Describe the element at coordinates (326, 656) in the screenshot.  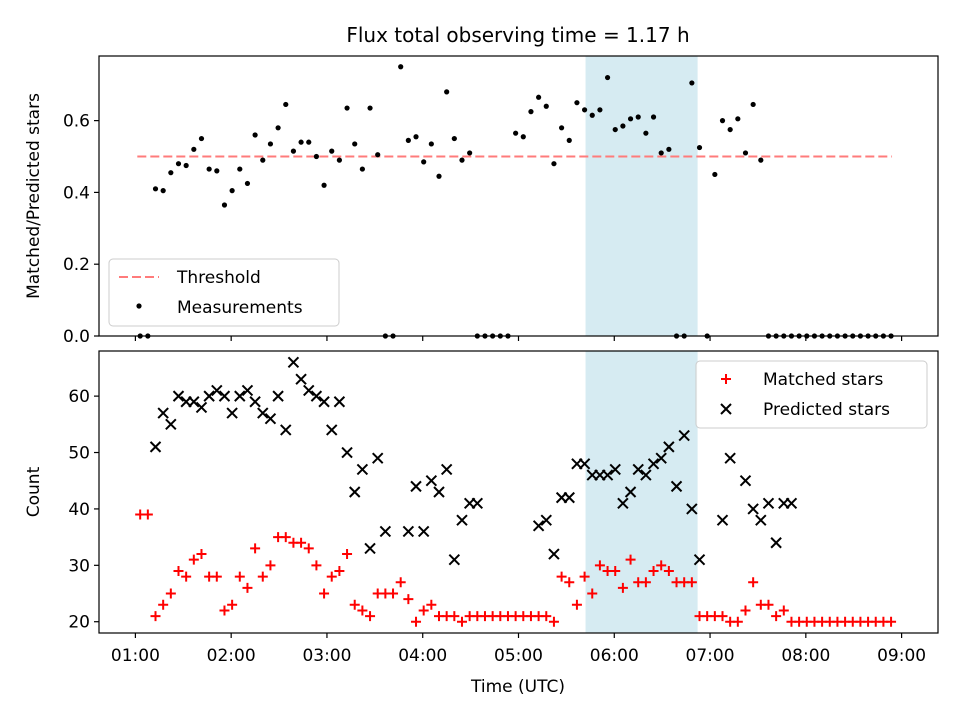
I see `x-tick-label: 03:00` at that location.